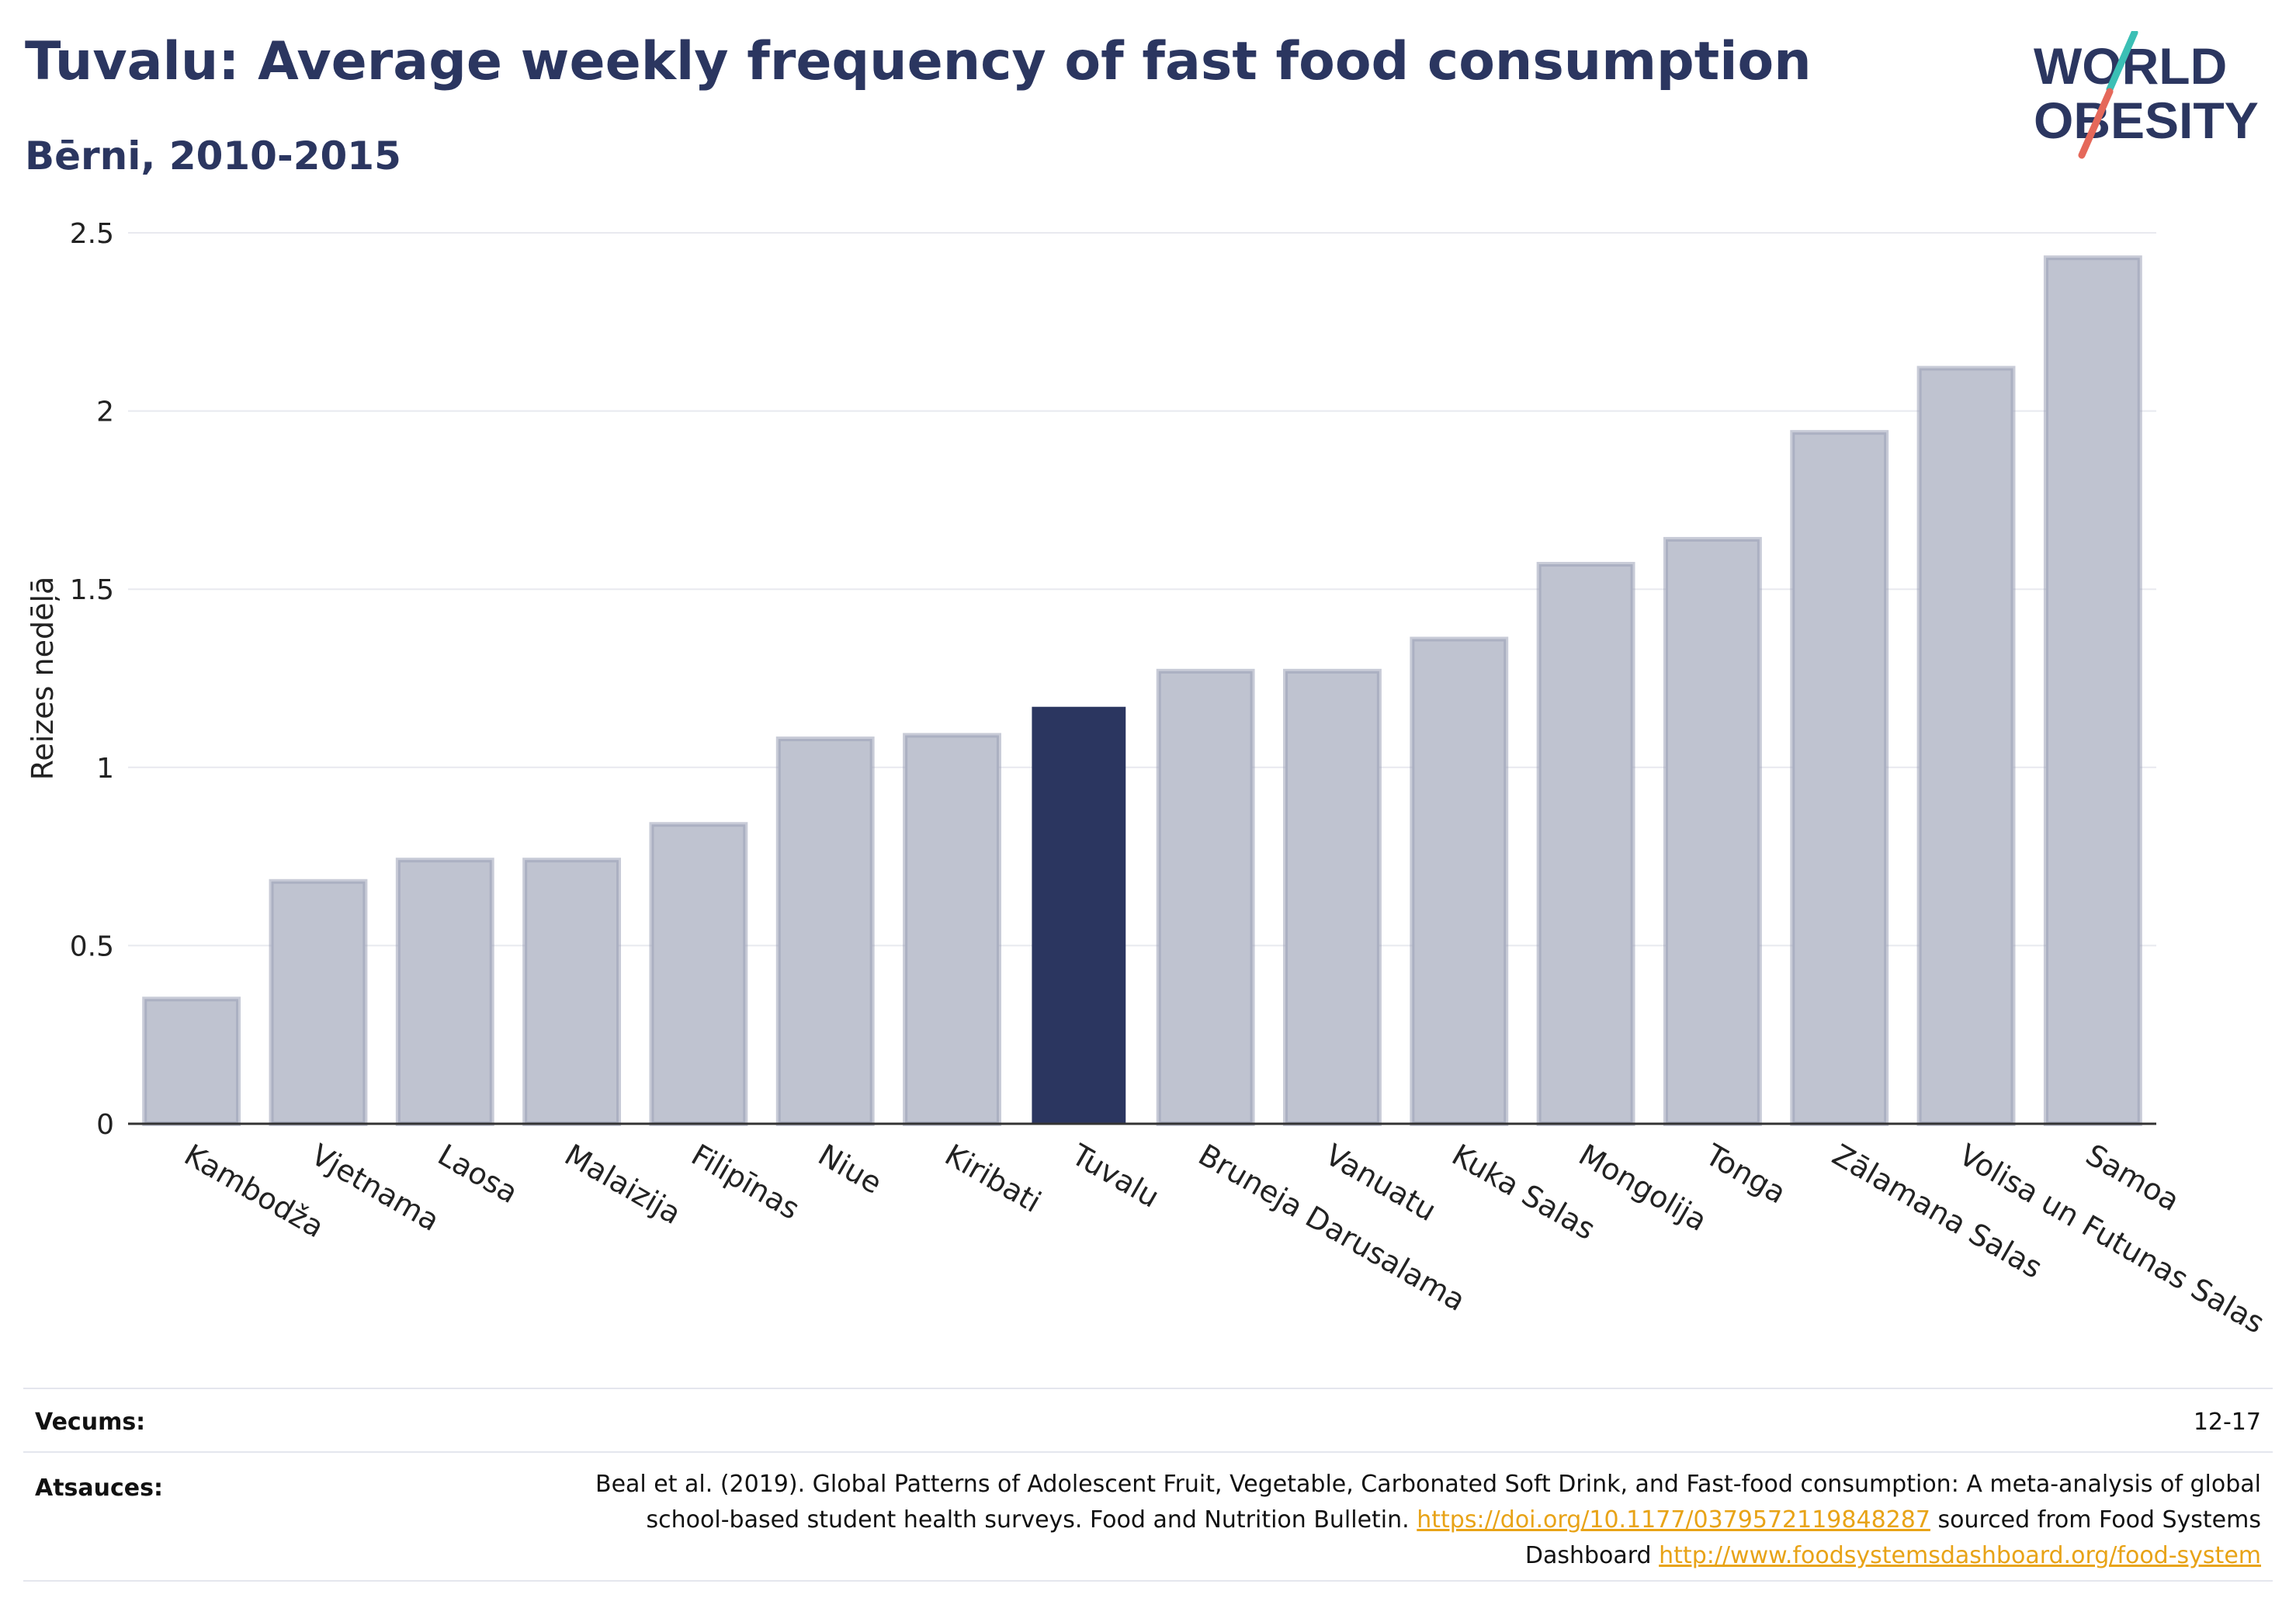 This screenshot has height=1622, width=2296. What do you see at coordinates (1745, 1173) in the screenshot?
I see `x-tick-label: Tonga` at bounding box center [1745, 1173].